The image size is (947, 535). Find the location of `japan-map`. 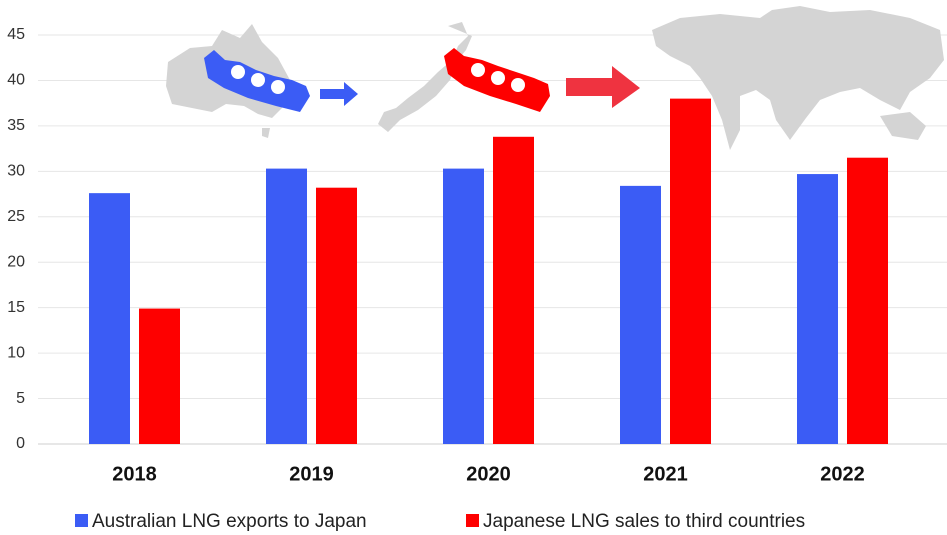

japan-map is located at coordinates (425, 77).